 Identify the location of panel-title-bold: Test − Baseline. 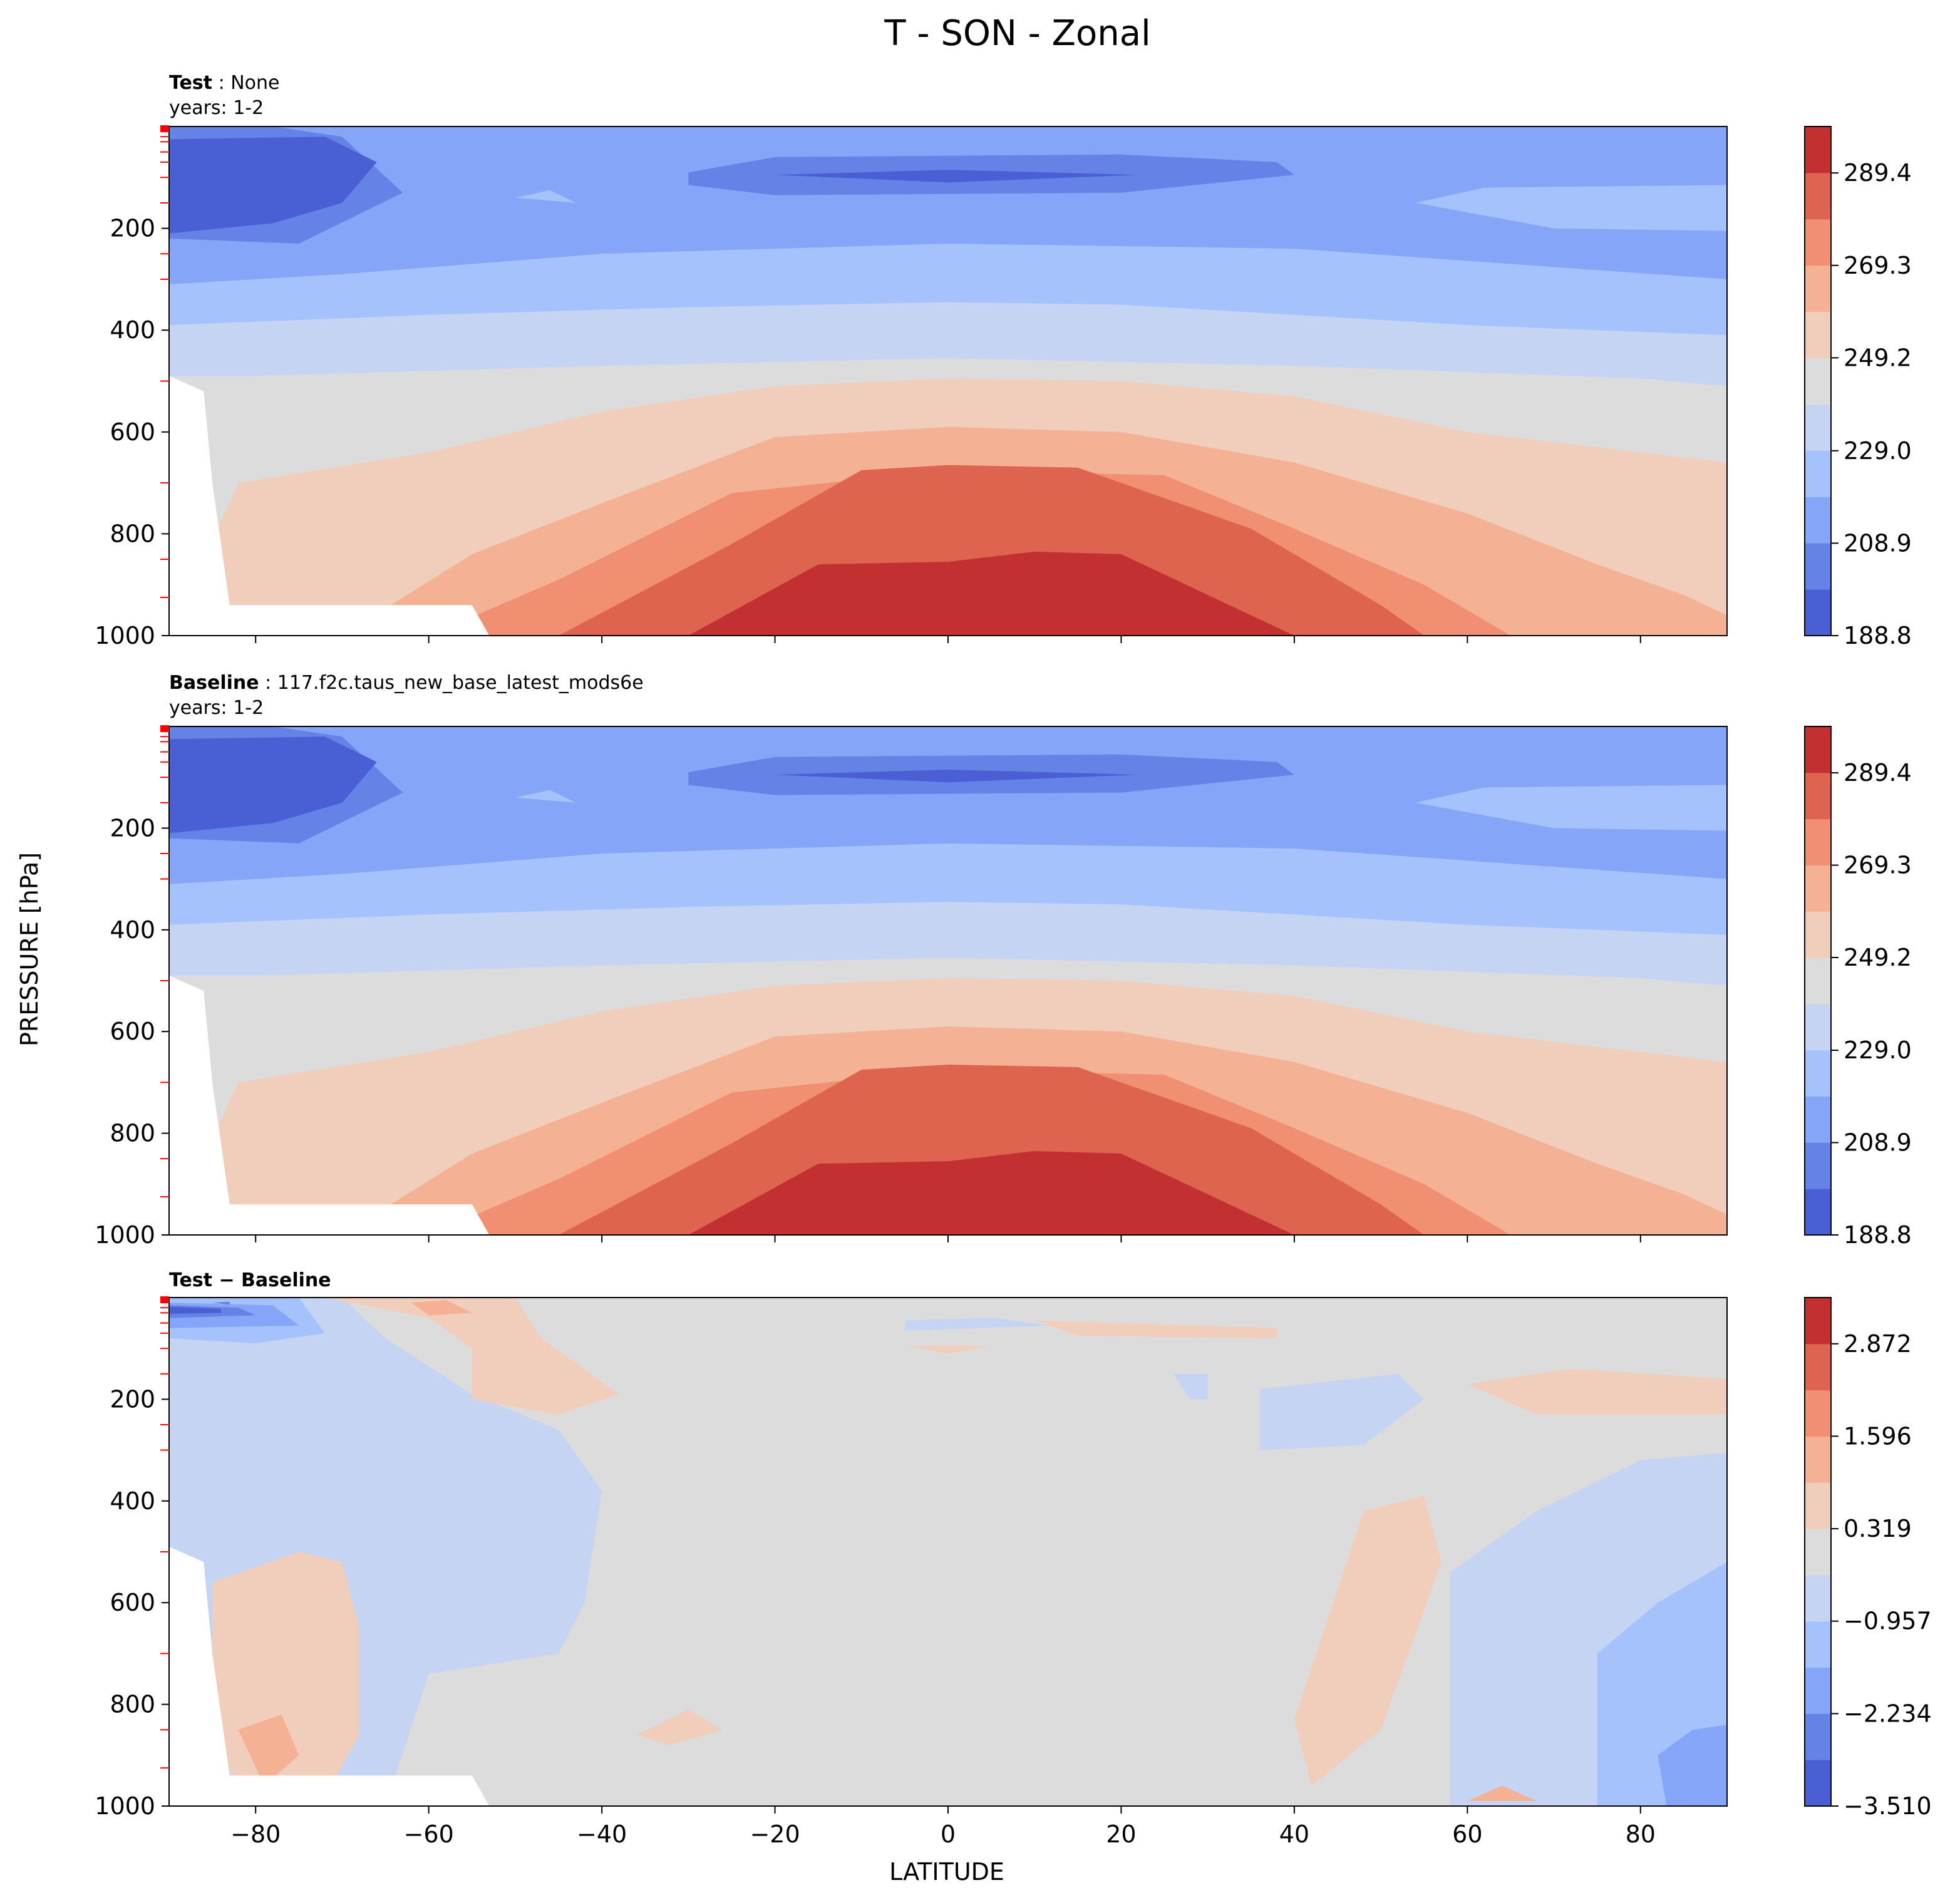
(250, 1280).